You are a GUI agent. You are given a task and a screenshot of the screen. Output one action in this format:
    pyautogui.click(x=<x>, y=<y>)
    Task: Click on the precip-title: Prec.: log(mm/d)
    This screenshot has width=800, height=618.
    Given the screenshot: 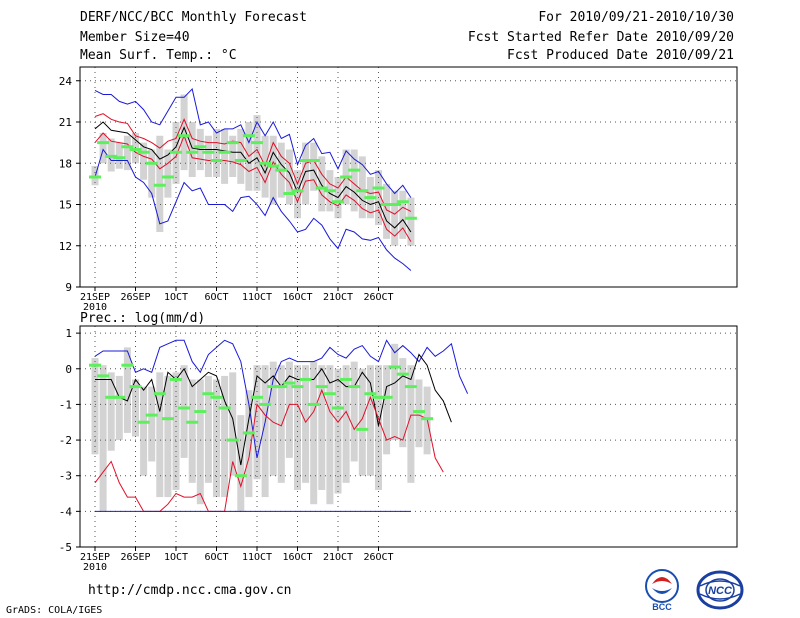 What is the action you would take?
    pyautogui.click(x=142, y=318)
    